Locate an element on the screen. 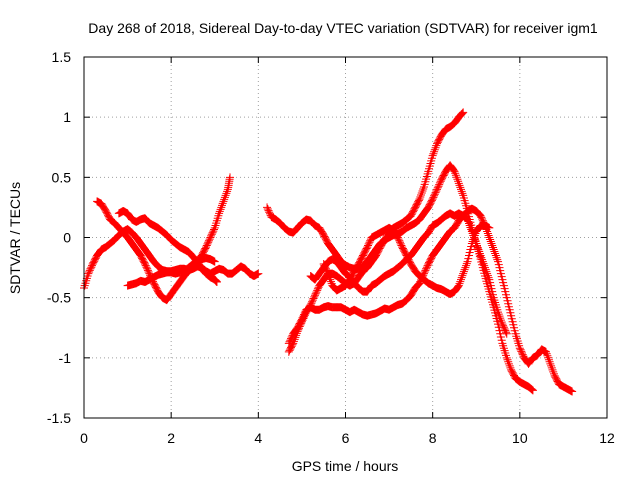  x-axis-label: GPS time / hours is located at coordinates (345, 466).